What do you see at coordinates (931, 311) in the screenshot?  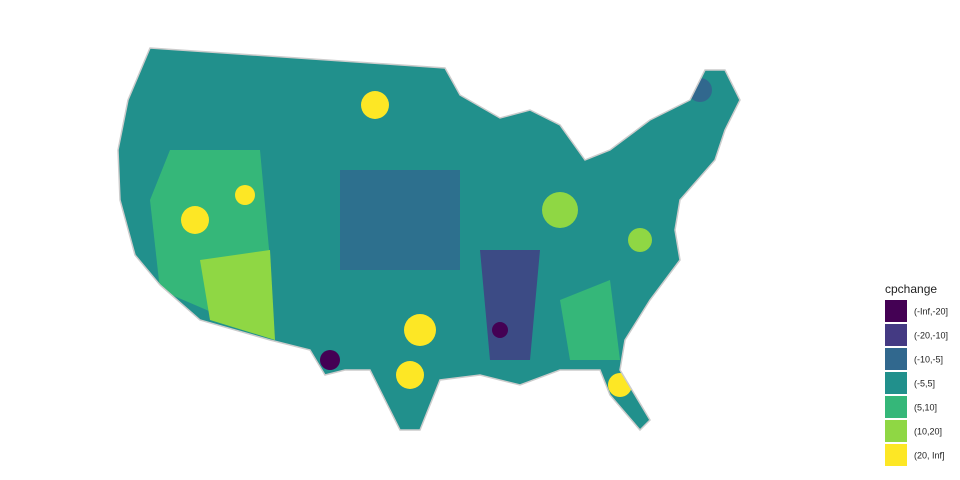 I see `legend-label: (-Inf,-20]` at bounding box center [931, 311].